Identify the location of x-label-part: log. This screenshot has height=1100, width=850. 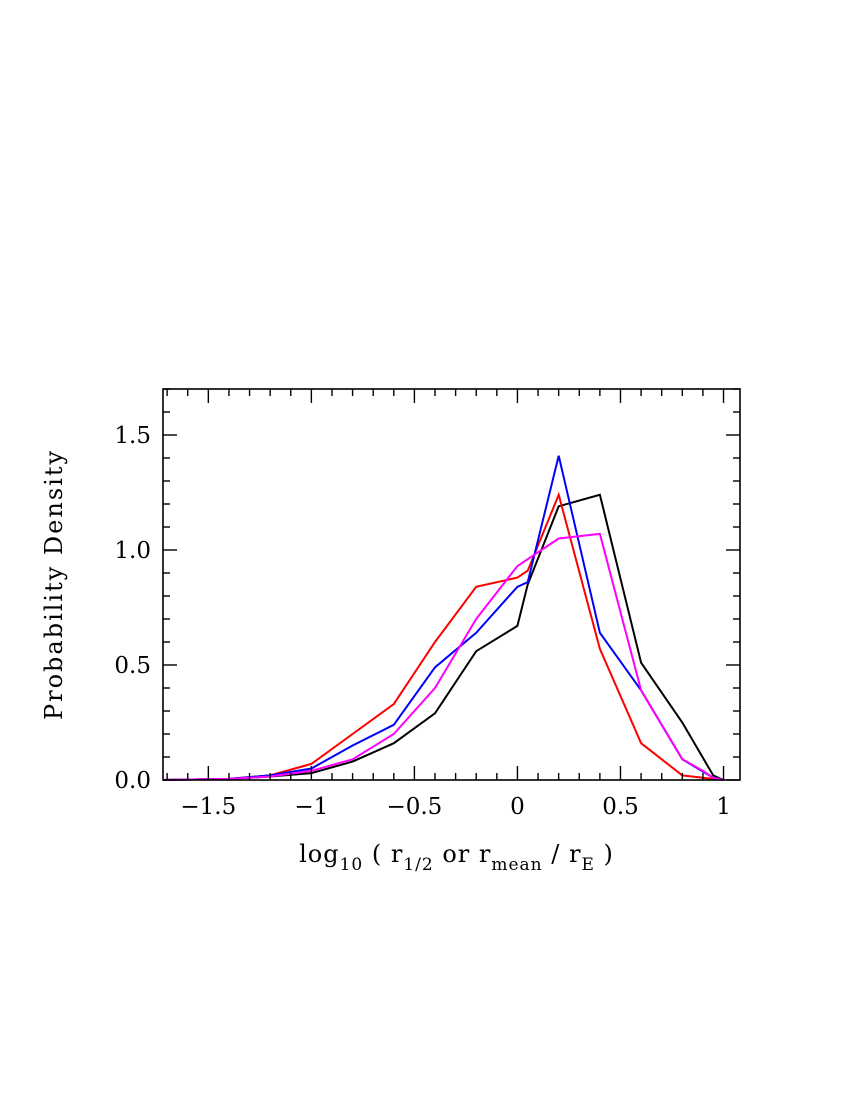
(319, 854).